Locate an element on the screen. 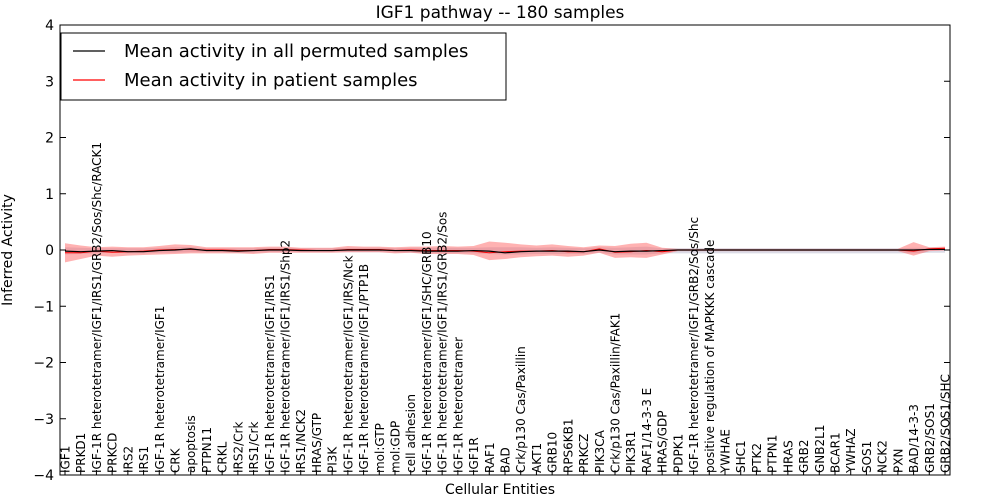 This screenshot has width=1000, height=500. x-tick-label: IRS1/NCK2 is located at coordinates (301, 441).